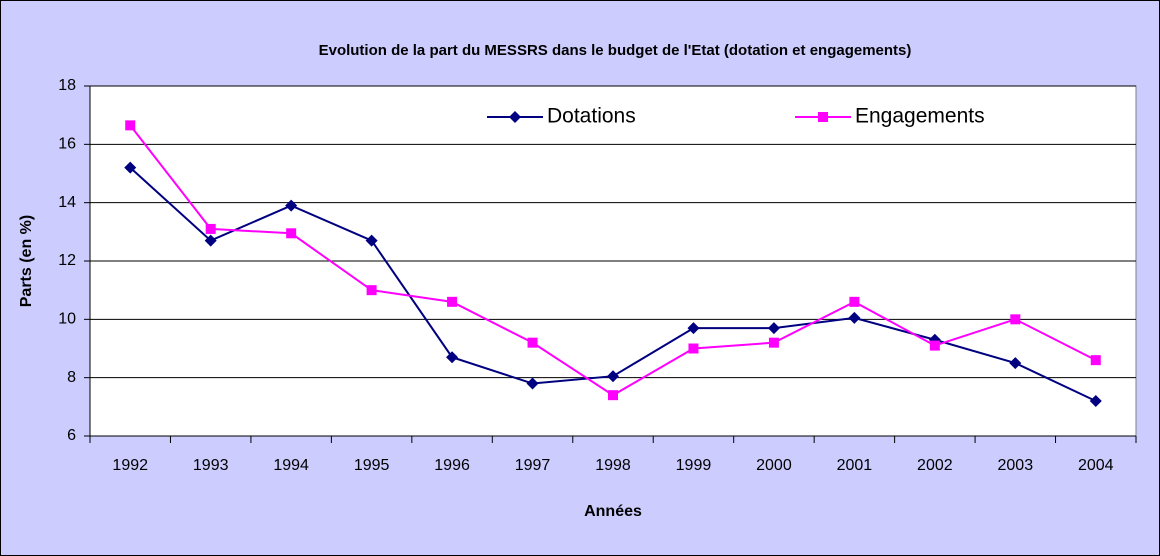  Describe the element at coordinates (26, 261) in the screenshot. I see `y-axis-title: Parts (en %)` at that location.